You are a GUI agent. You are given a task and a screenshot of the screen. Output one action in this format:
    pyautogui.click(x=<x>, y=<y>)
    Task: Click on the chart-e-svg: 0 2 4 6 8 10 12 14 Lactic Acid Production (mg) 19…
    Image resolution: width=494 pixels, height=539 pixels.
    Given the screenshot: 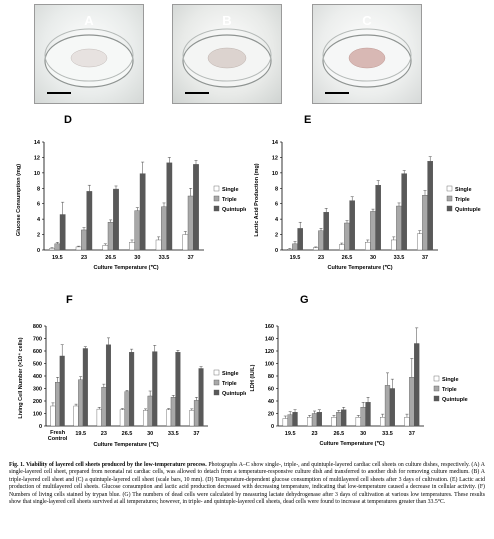 What is the action you would take?
    pyautogui.click(x=367, y=205)
    